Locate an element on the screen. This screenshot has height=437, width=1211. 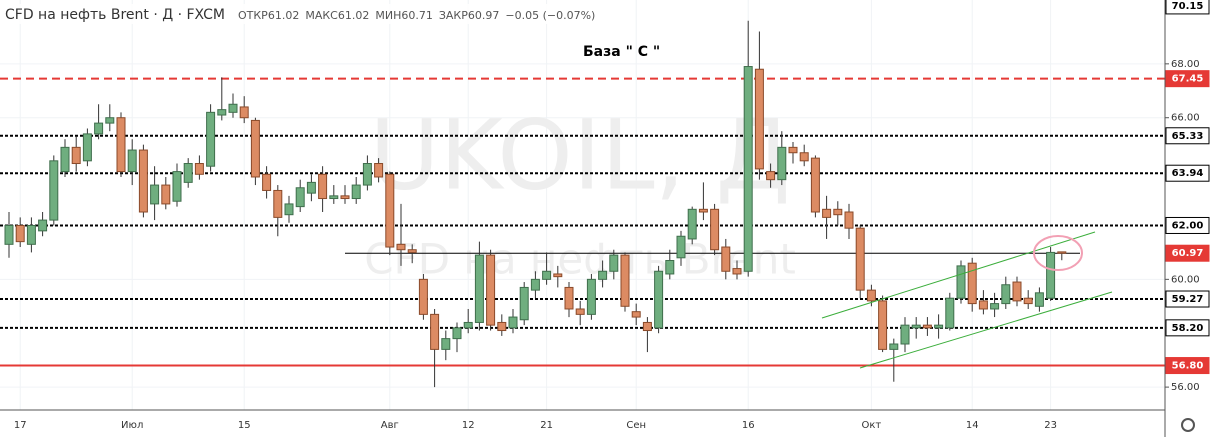
annotation: База " С " is located at coordinates (621, 52).